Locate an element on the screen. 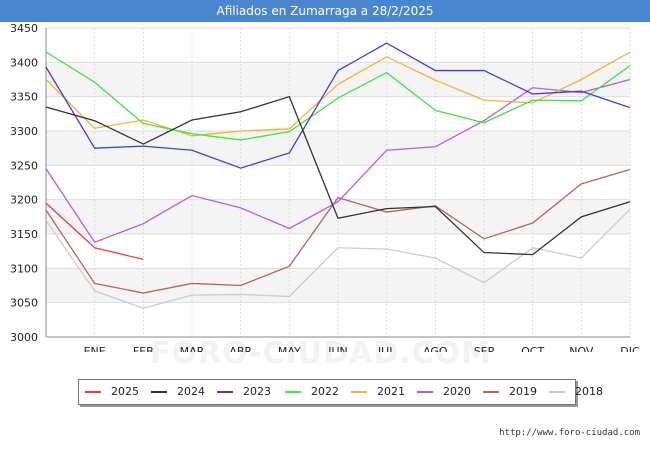 The height and width of the screenshot is (450, 650). legend-label: 2018 is located at coordinates (589, 391).